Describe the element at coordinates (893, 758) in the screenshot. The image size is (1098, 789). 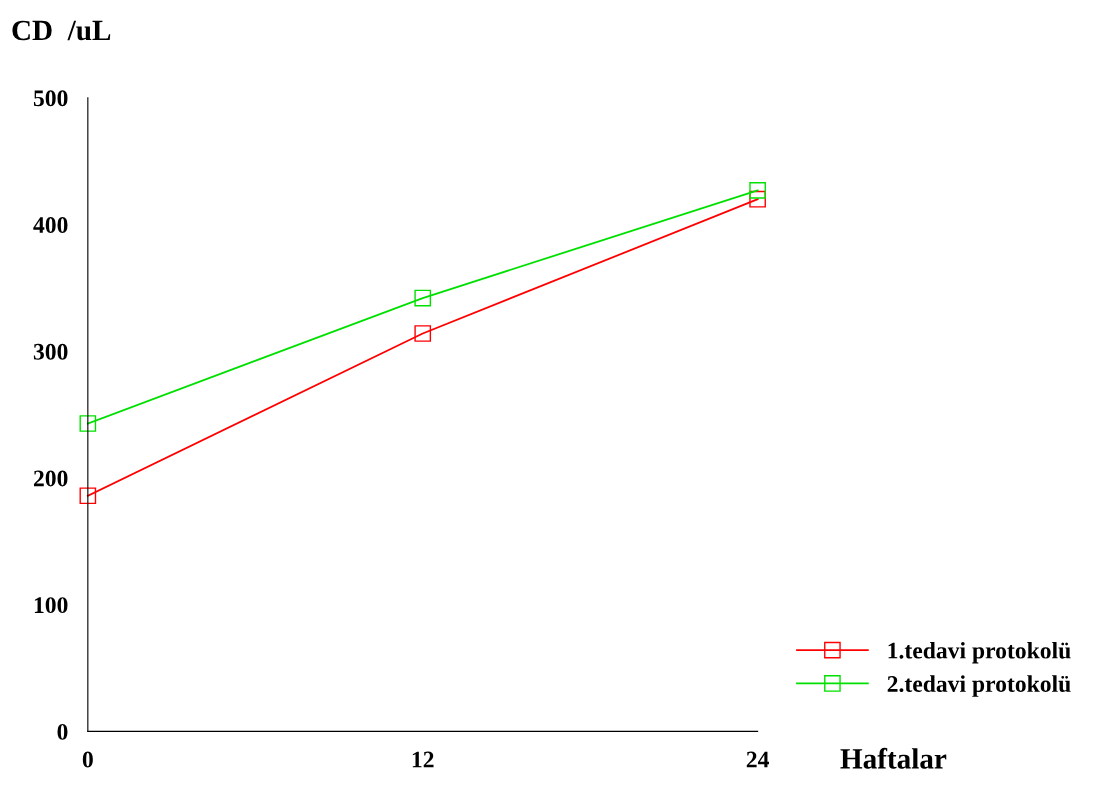
I see `x-axis-title: Haftalar` at that location.